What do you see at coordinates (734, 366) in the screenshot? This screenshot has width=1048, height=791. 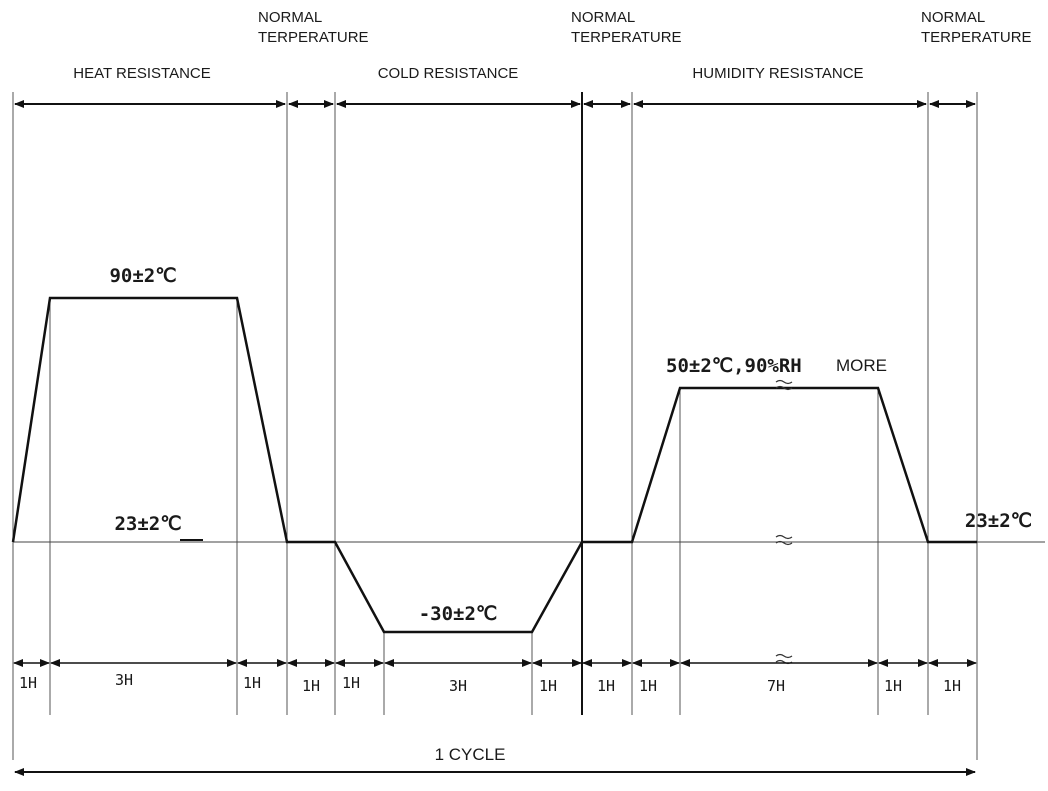 I see `humidity-temperature-label: 50±2℃,90%RH` at bounding box center [734, 366].